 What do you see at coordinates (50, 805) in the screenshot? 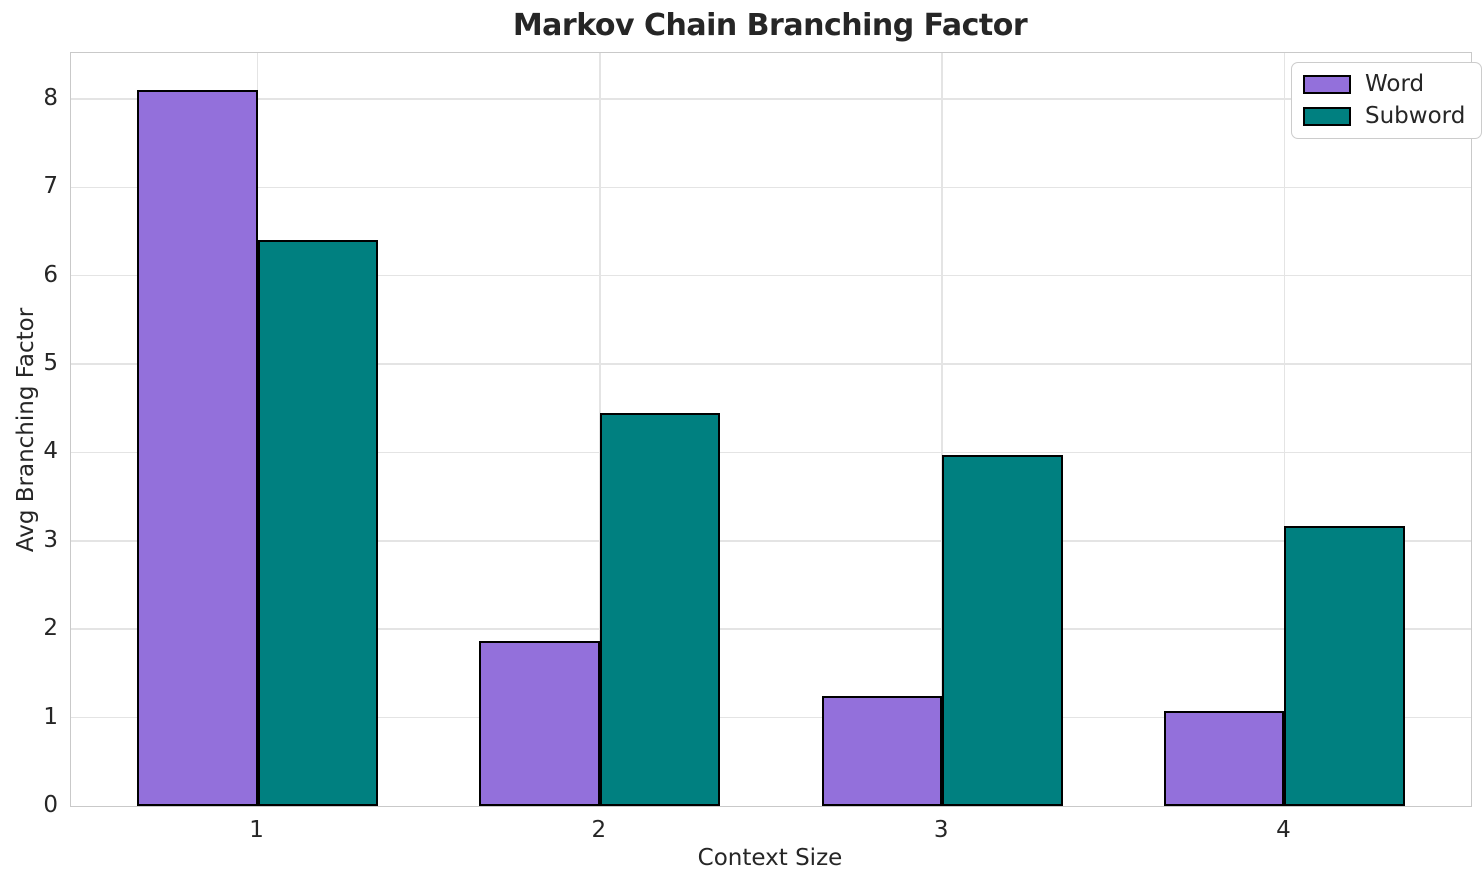
I see `ytick-label-0: 0` at bounding box center [50, 805].